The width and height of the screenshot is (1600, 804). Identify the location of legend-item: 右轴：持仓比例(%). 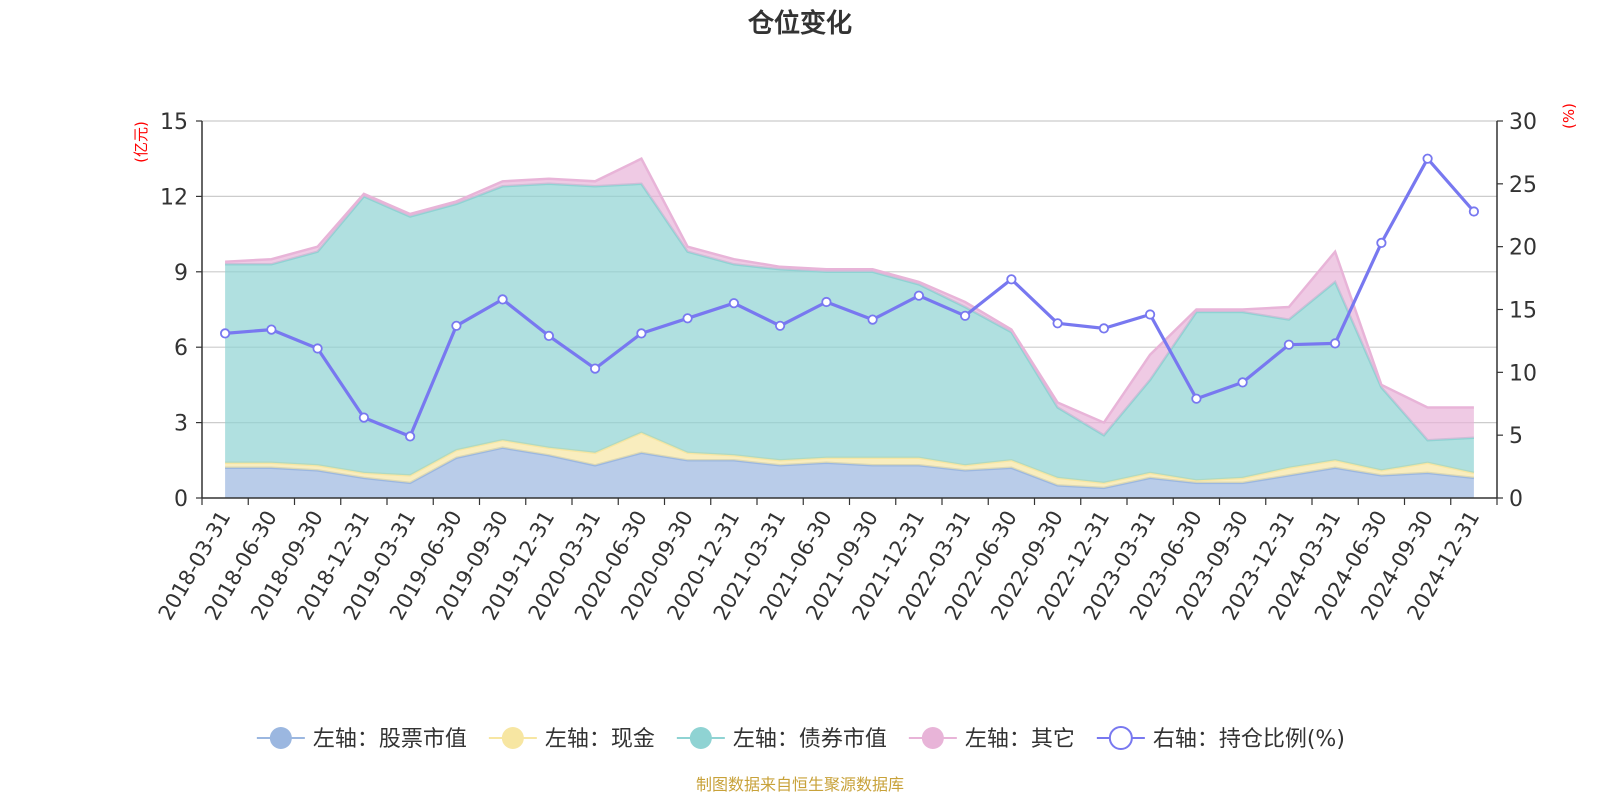
(1220, 739).